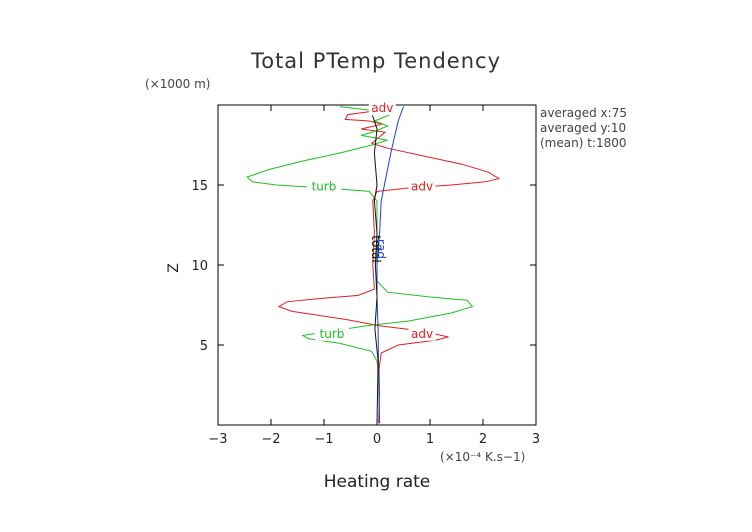 Image resolution: width=752 pixels, height=532 pixels. What do you see at coordinates (199, 266) in the screenshot?
I see `y-tick-label: 10` at bounding box center [199, 266].